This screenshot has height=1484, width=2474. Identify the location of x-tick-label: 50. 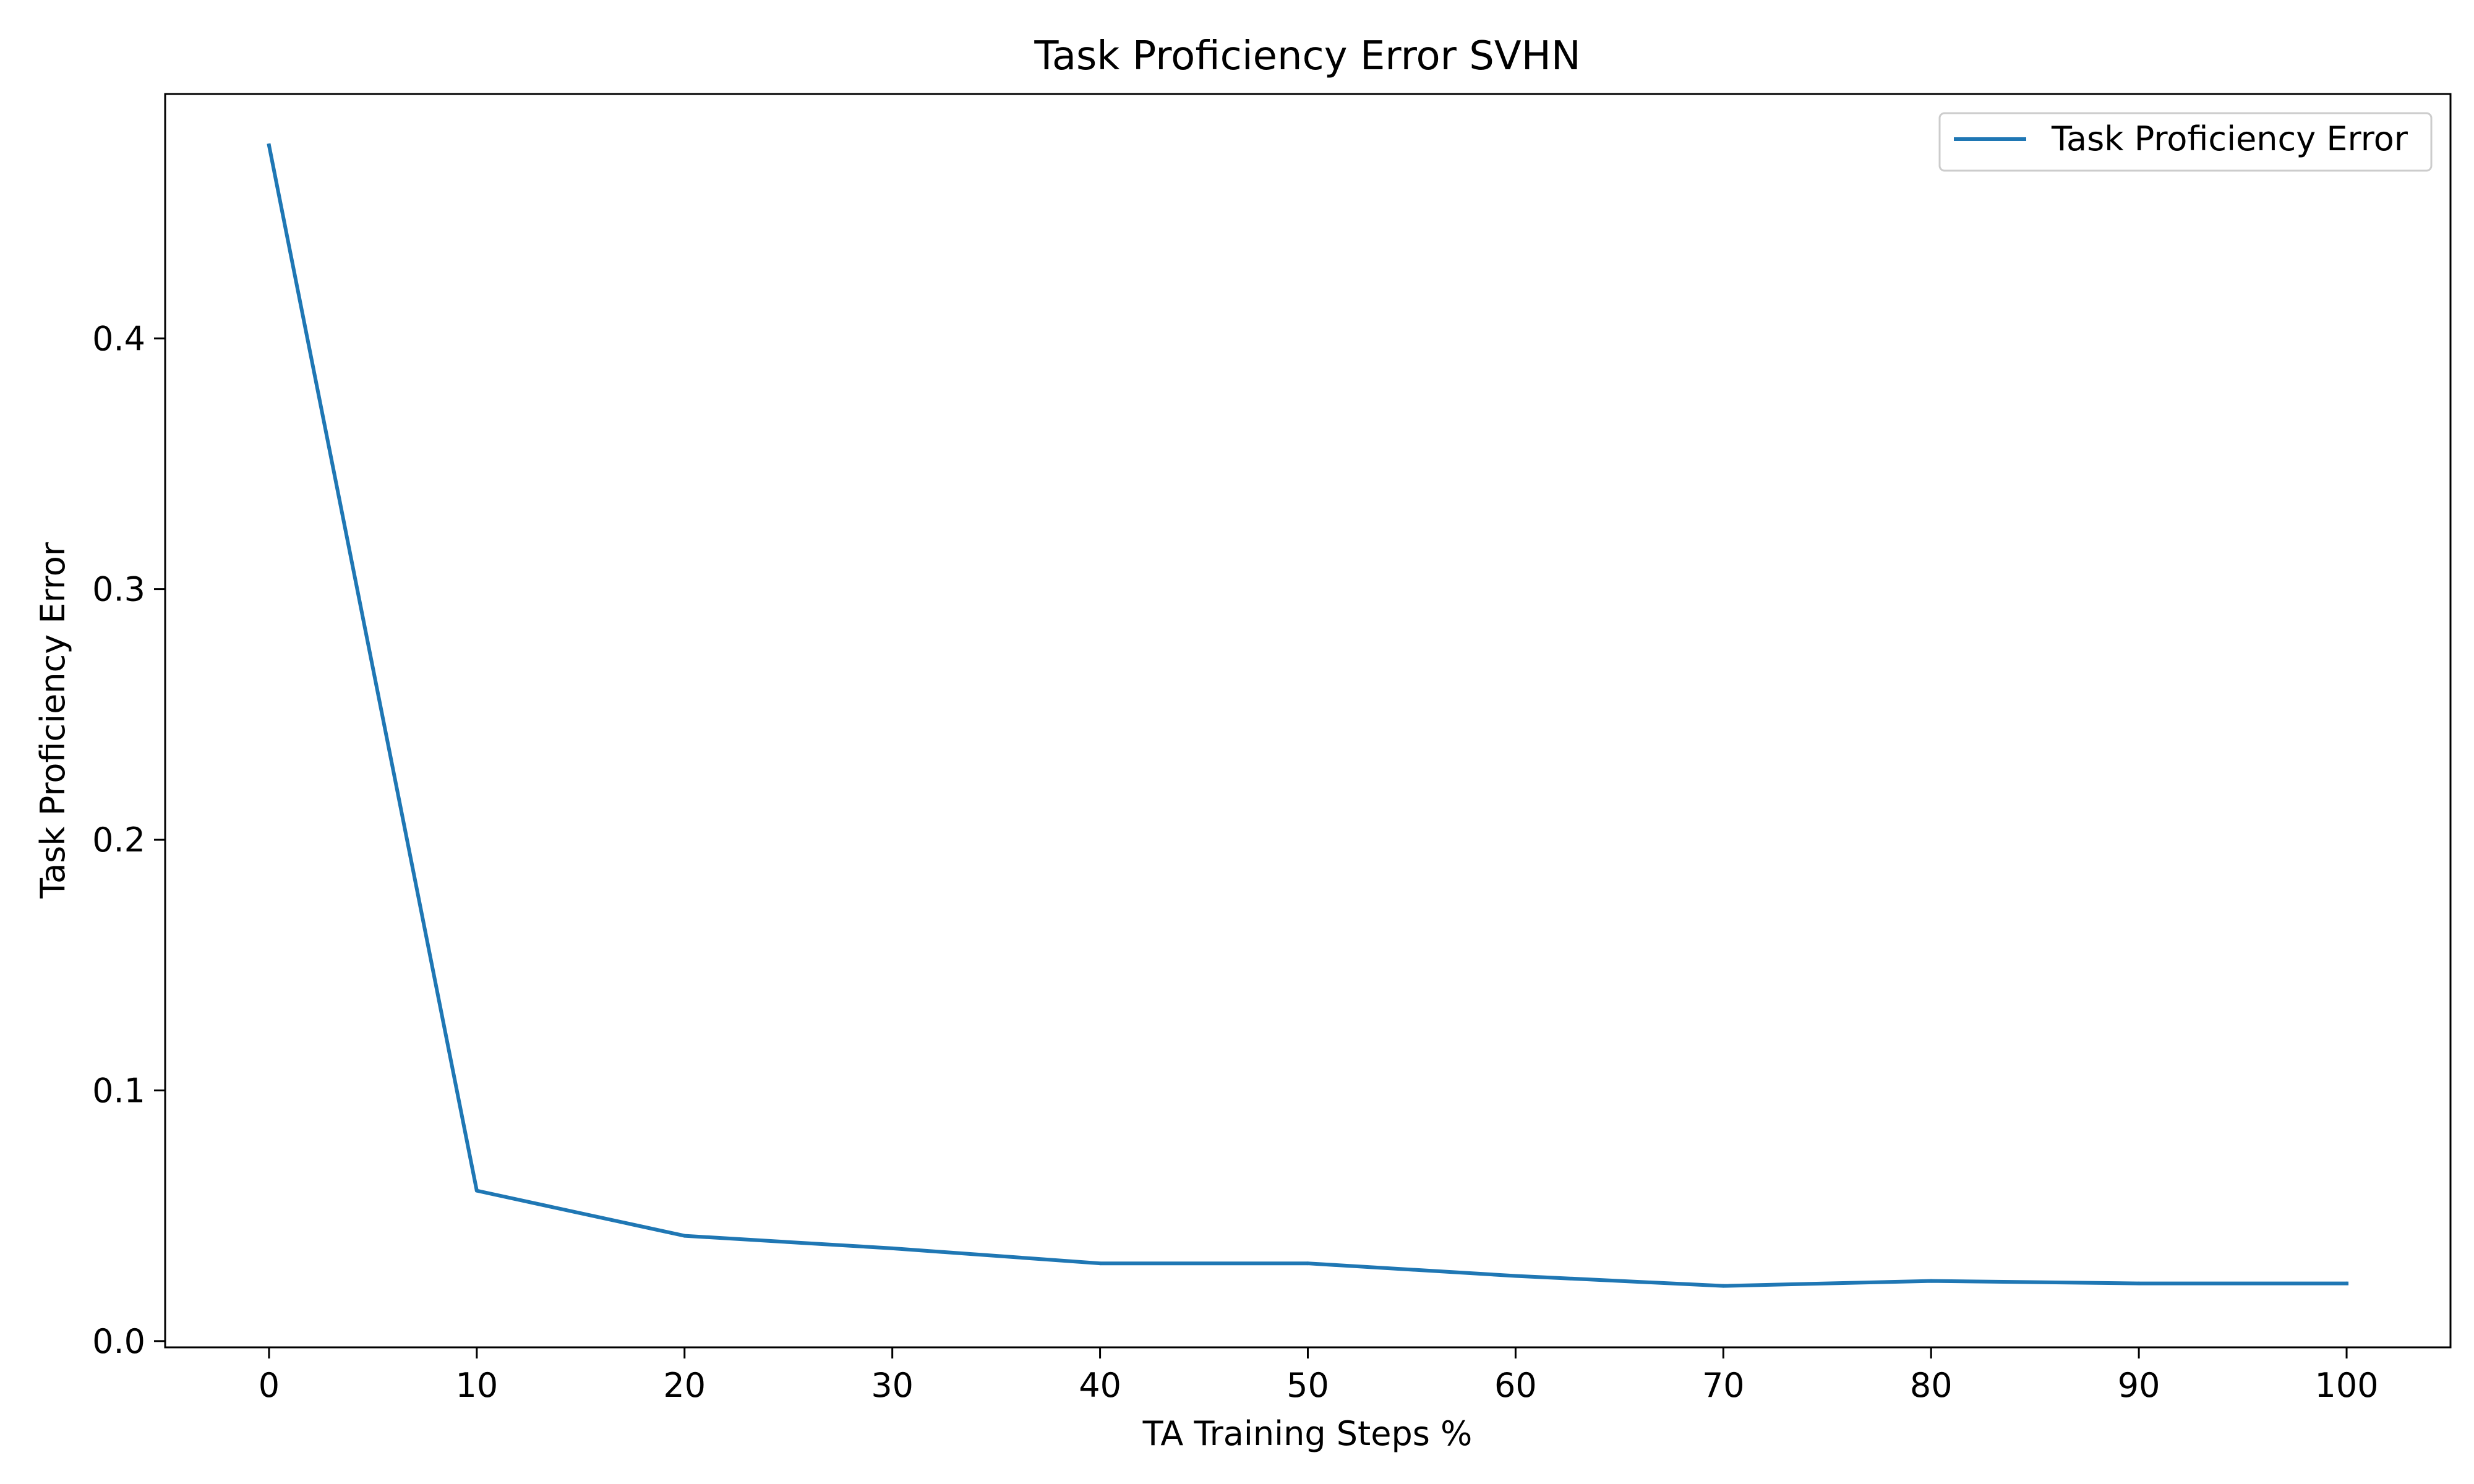
(1307, 1385).